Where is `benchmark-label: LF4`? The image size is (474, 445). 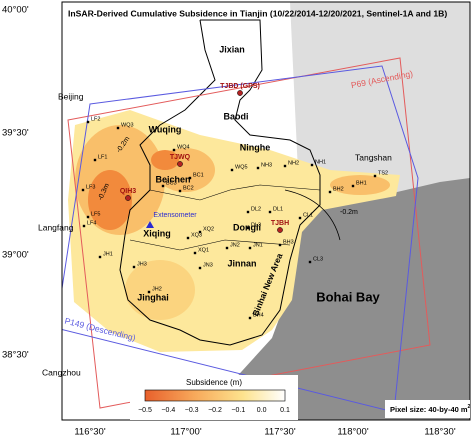 benchmark-label: LF4 is located at coordinates (91, 223).